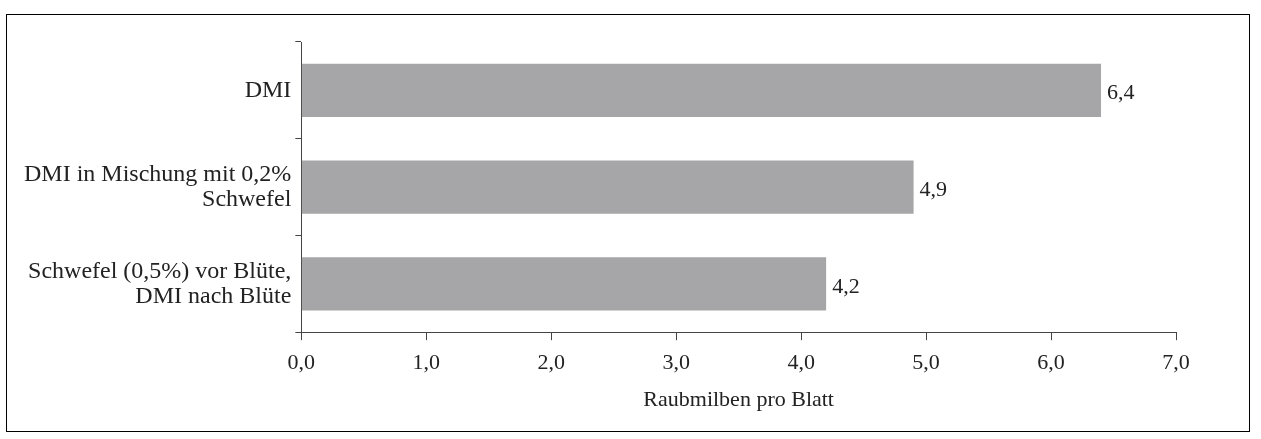  What do you see at coordinates (933, 188) in the screenshot?
I see `data-label: 4,9` at bounding box center [933, 188].